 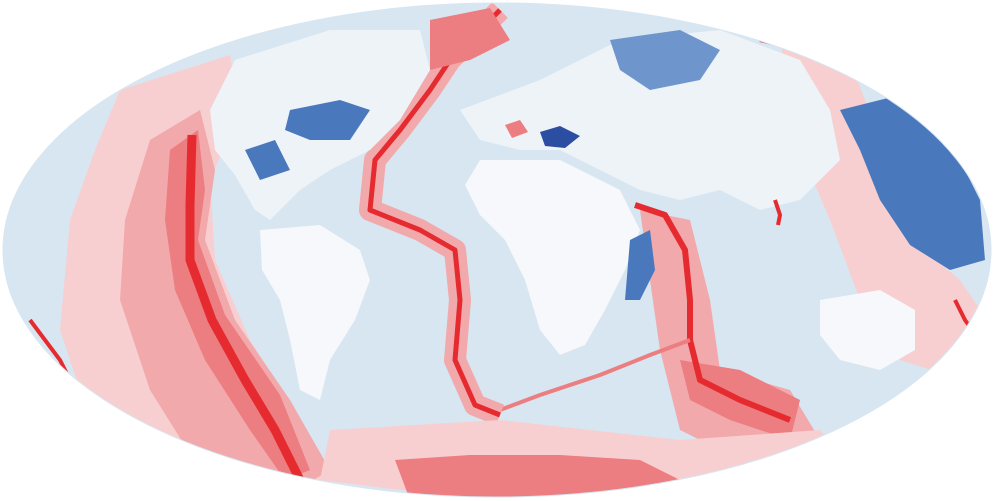 What do you see at coordinates (537, 476) in the screenshot?
I see `antarctic-red` at bounding box center [537, 476].